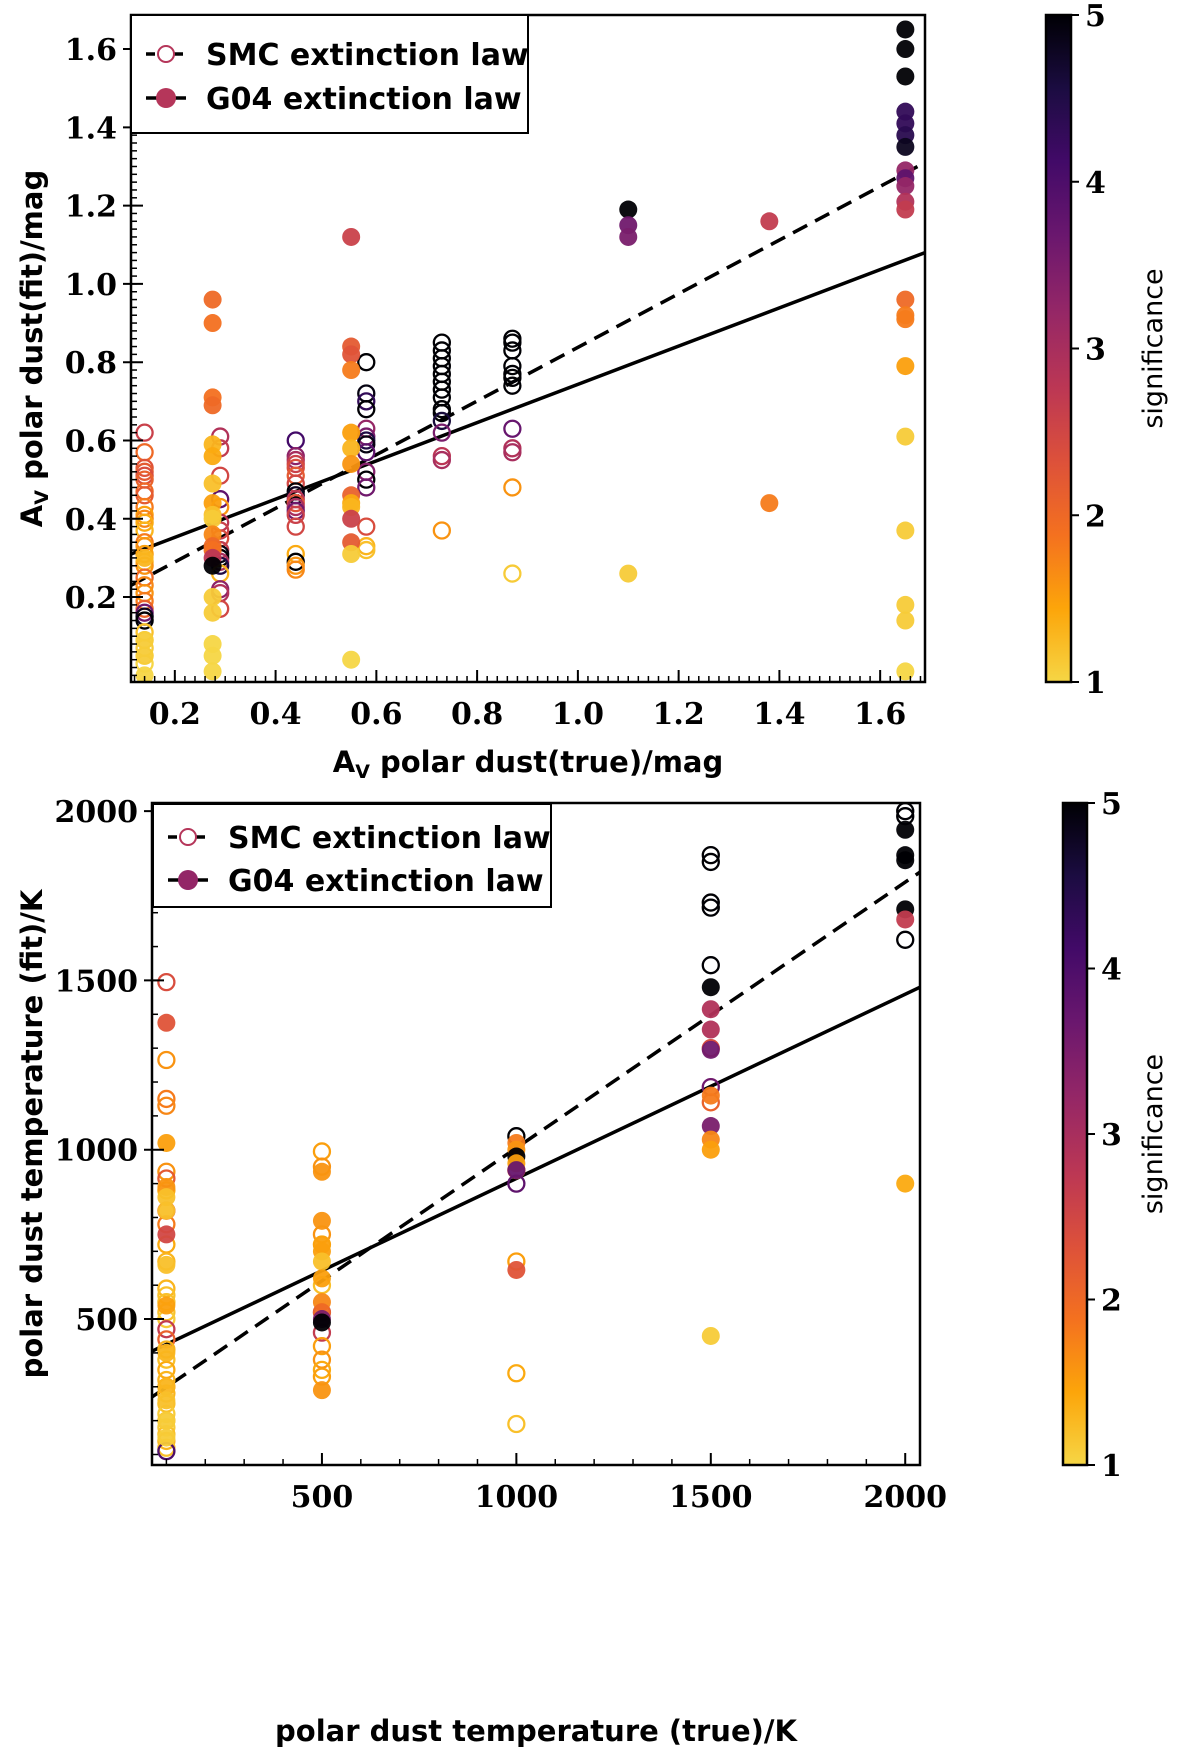  What do you see at coordinates (344, 762) in the screenshot?
I see `x-axis-label-a: A` at bounding box center [344, 762].